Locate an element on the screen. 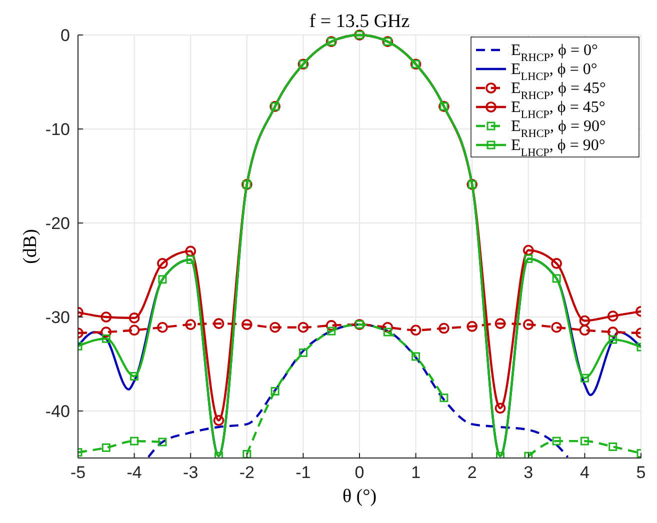 The image size is (657, 523). x-tick-label: 1 is located at coordinates (416, 472).